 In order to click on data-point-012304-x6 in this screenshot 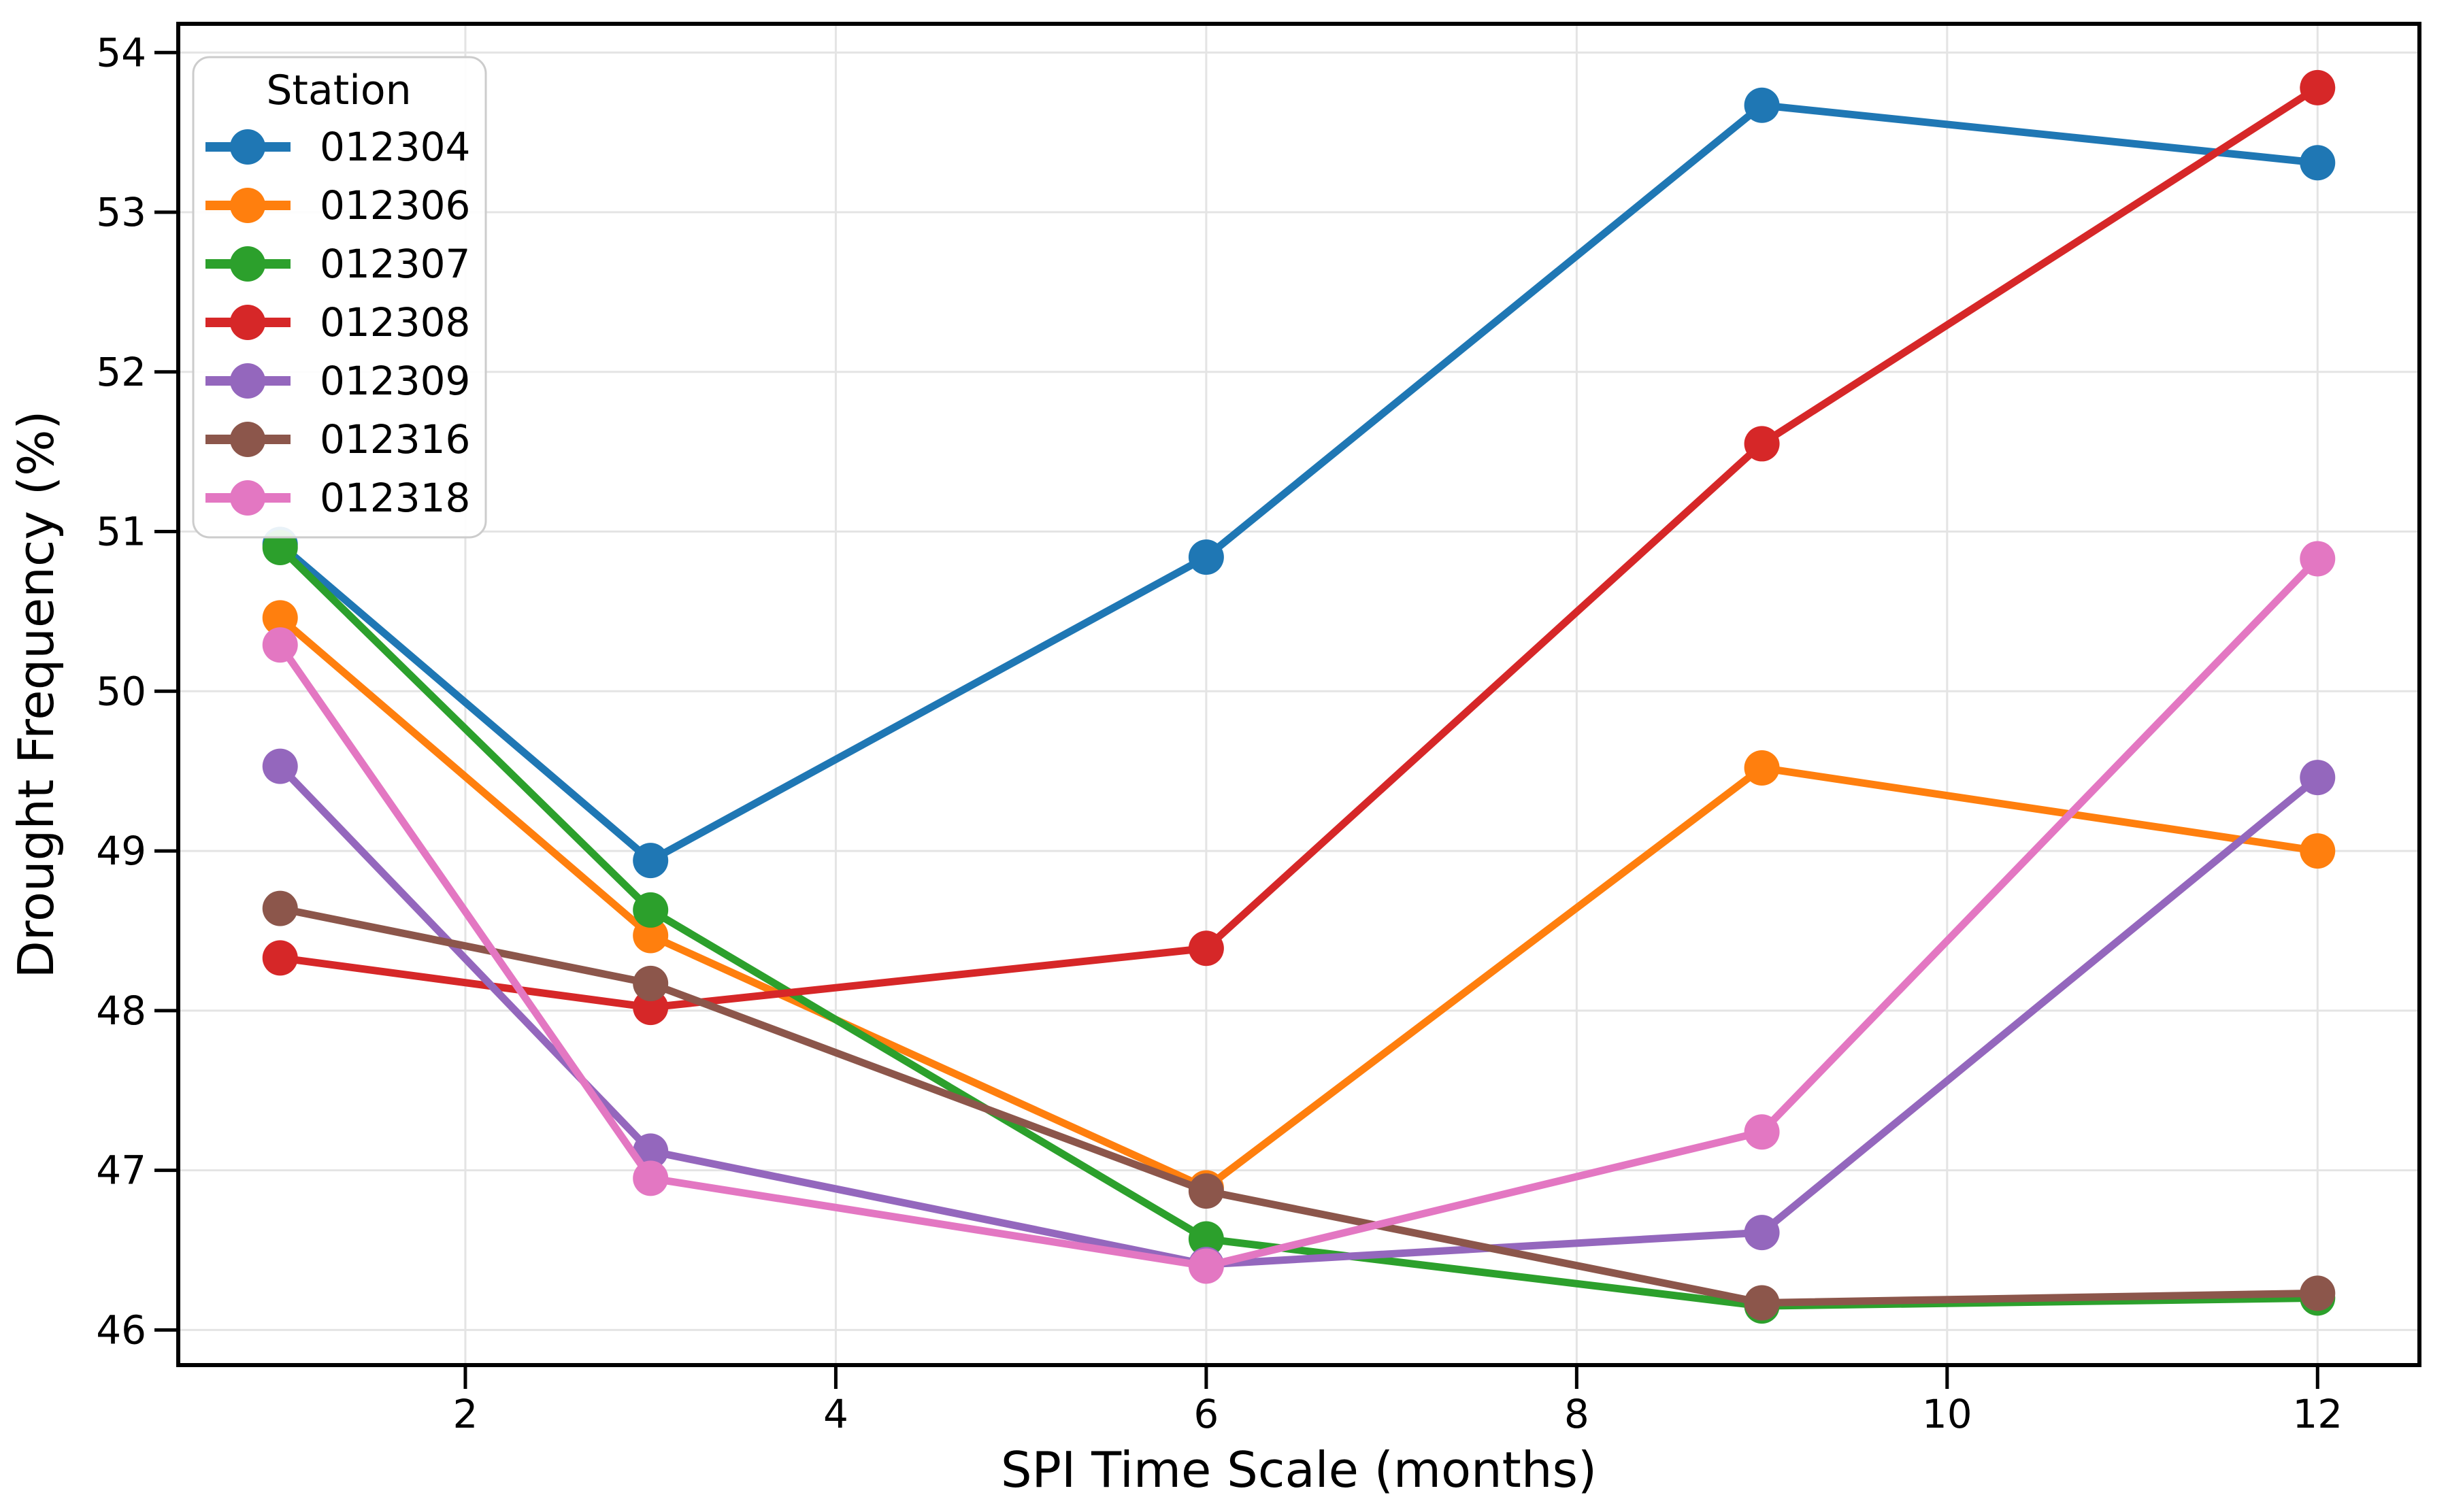, I will do `click(1206, 557)`.